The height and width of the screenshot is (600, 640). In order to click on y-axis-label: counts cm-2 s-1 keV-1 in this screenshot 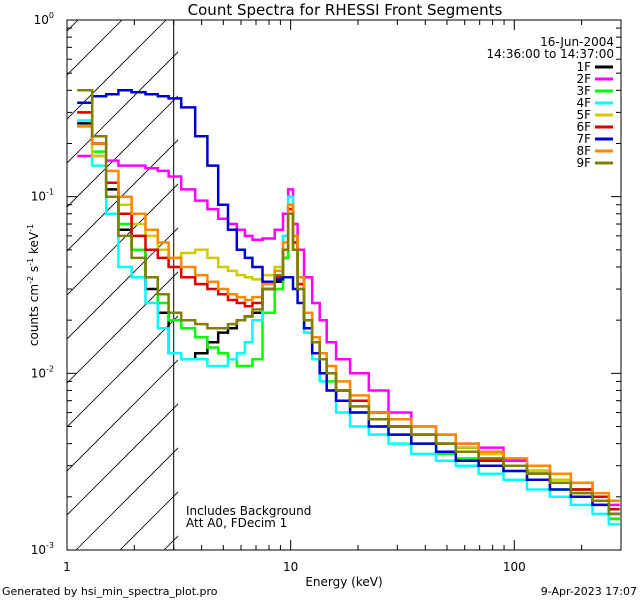, I will do `click(33, 285)`.